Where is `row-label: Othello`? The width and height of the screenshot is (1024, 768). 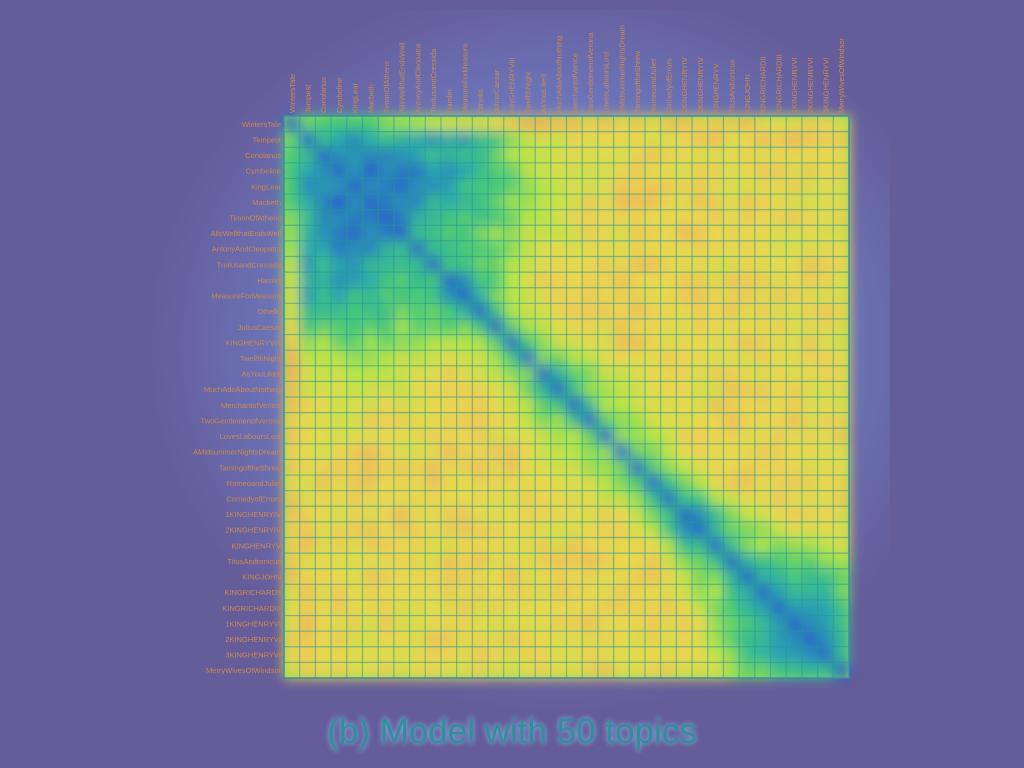
row-label: Othello is located at coordinates (269, 311).